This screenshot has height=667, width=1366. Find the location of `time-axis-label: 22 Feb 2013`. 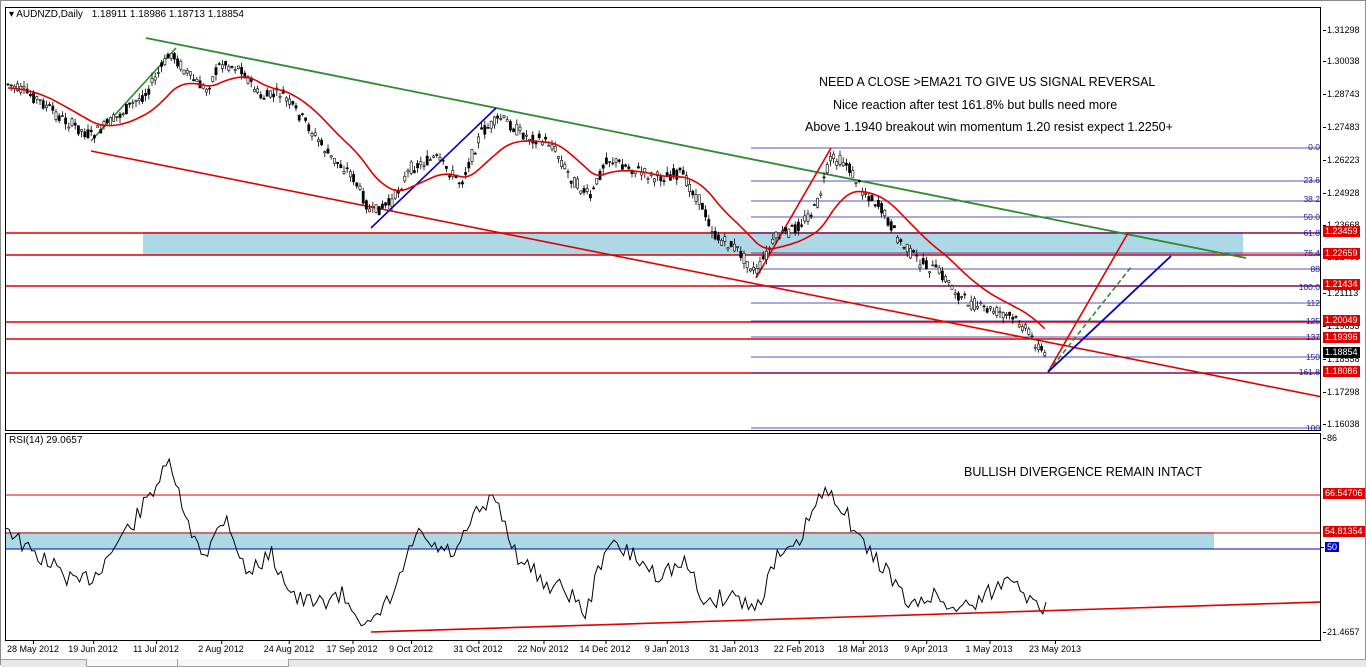

time-axis-label: 22 Feb 2013 is located at coordinates (799, 647).